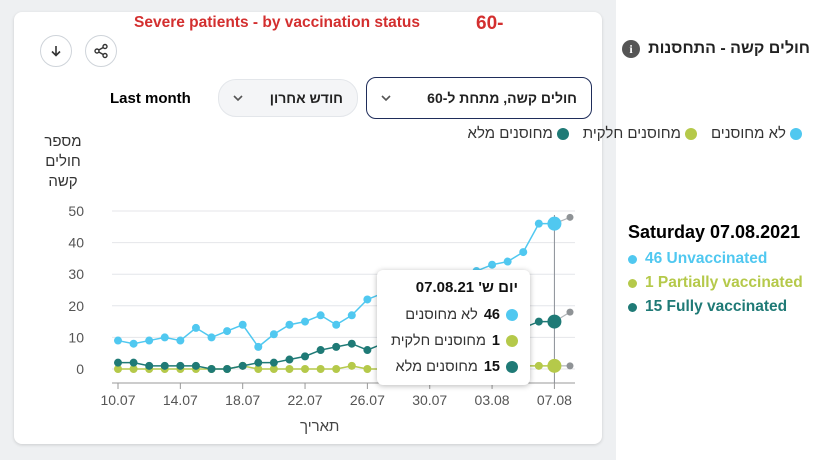  I want to click on y-tick-label: 50, so click(76, 211).